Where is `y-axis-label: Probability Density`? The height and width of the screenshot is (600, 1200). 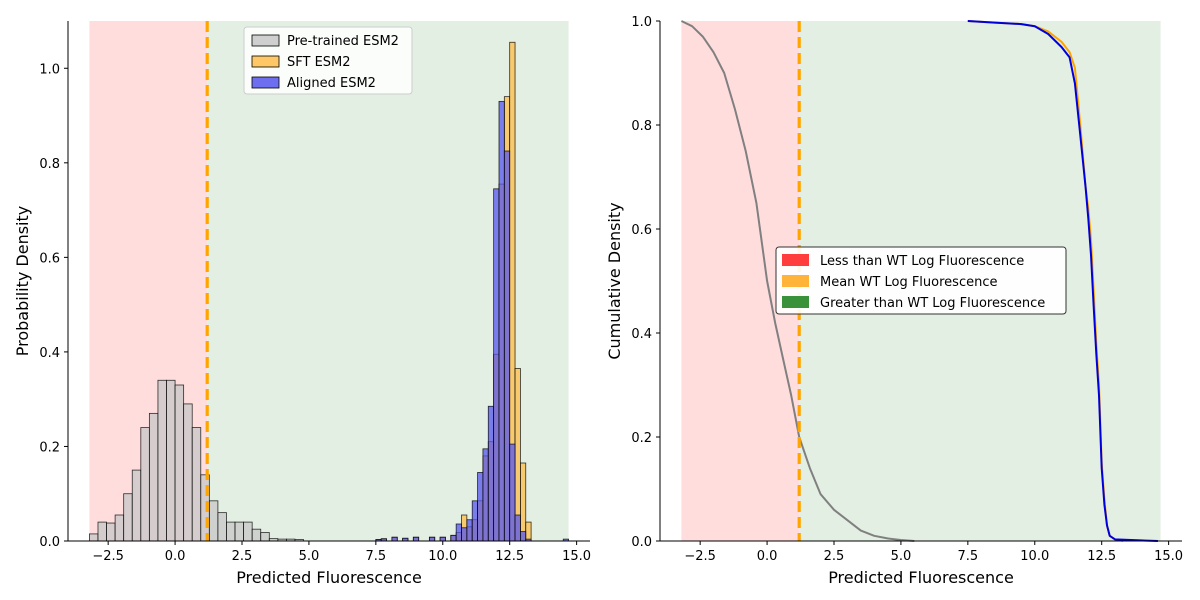
y-axis-label: Probability Density is located at coordinates (22, 281).